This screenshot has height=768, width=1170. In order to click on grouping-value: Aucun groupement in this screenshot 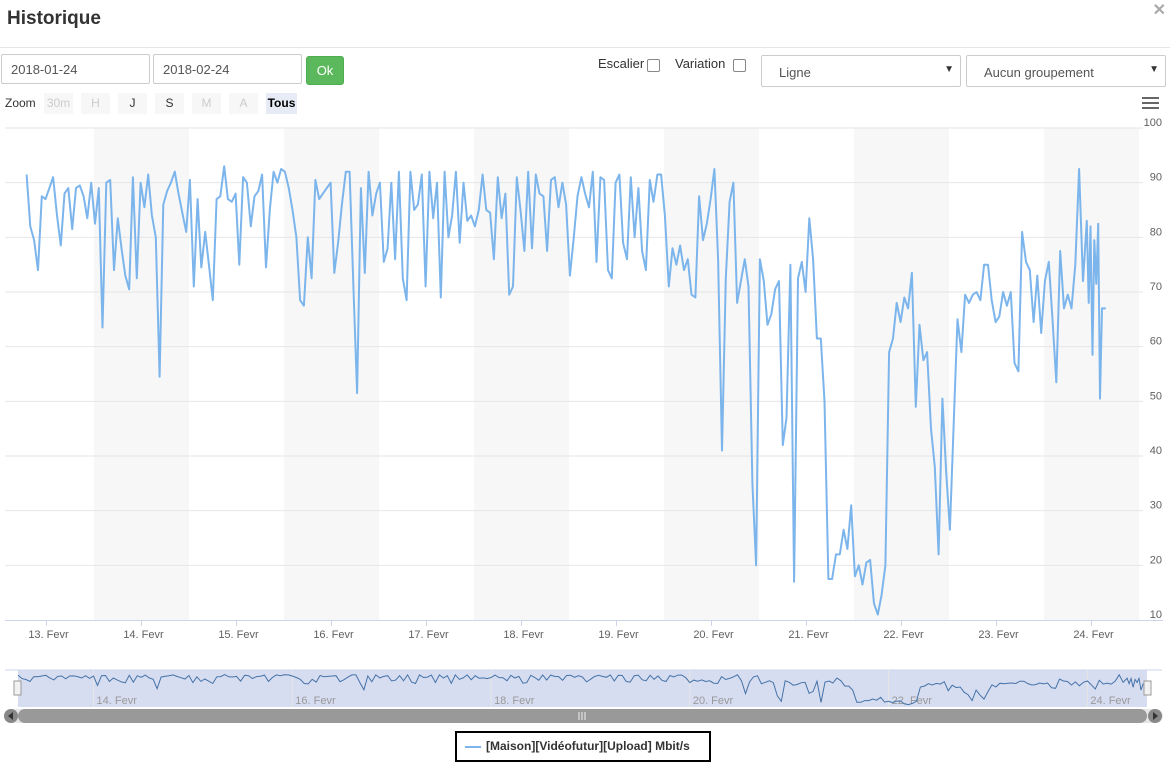, I will do `click(1039, 72)`.